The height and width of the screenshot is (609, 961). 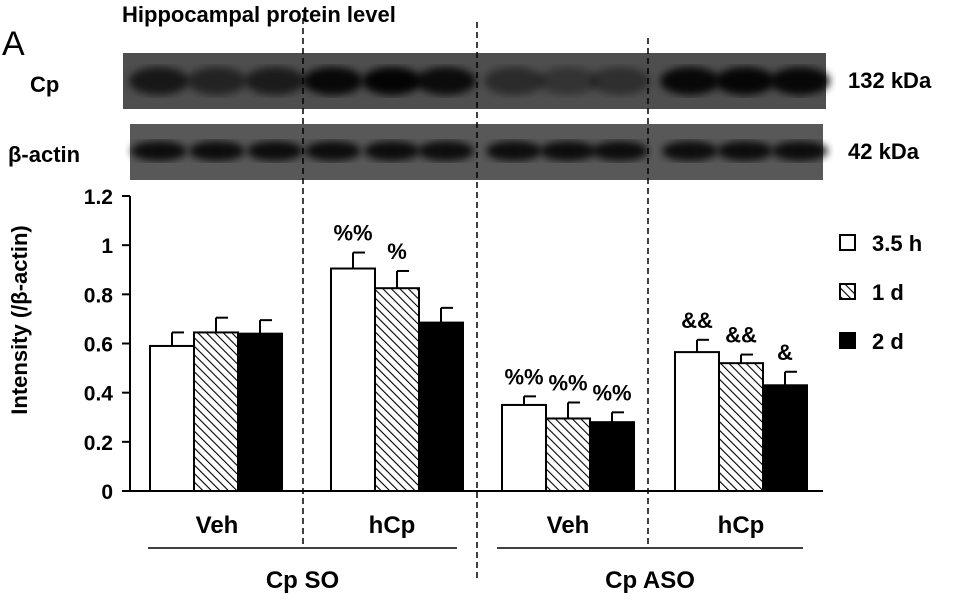 I want to click on legend-label: 1 d, so click(x=888, y=292).